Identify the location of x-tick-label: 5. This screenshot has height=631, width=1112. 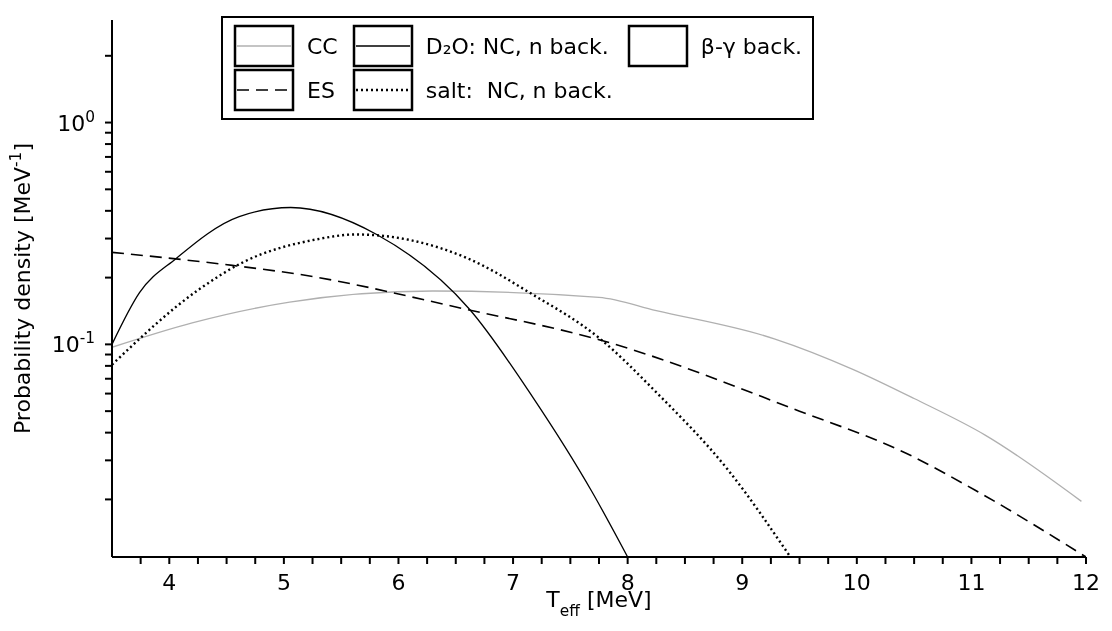
(283, 582).